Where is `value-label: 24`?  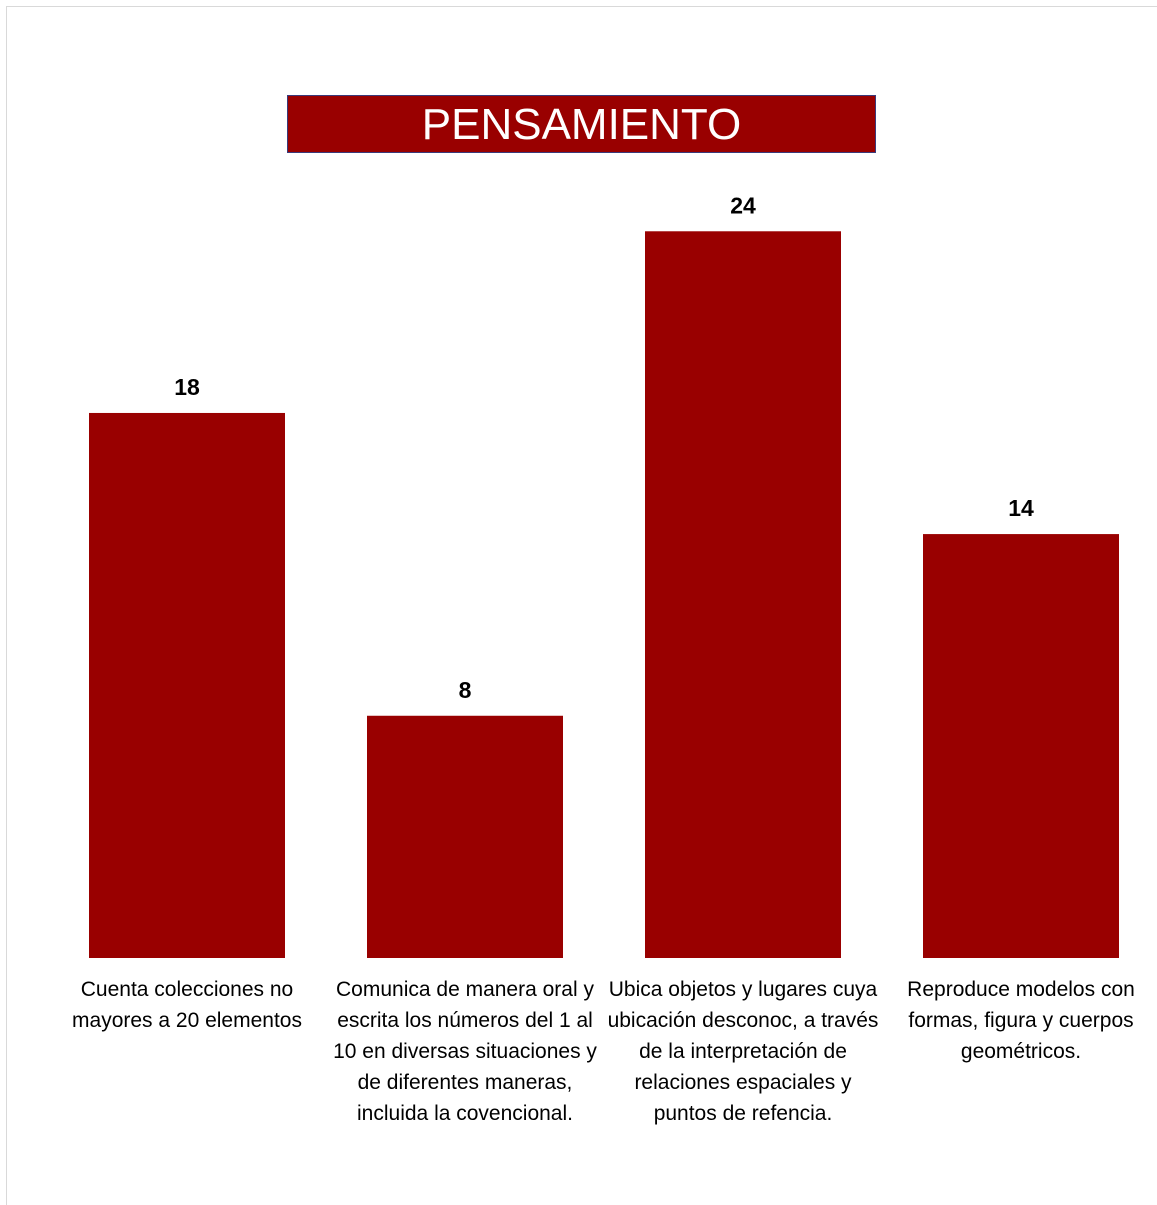 value-label: 24 is located at coordinates (743, 205).